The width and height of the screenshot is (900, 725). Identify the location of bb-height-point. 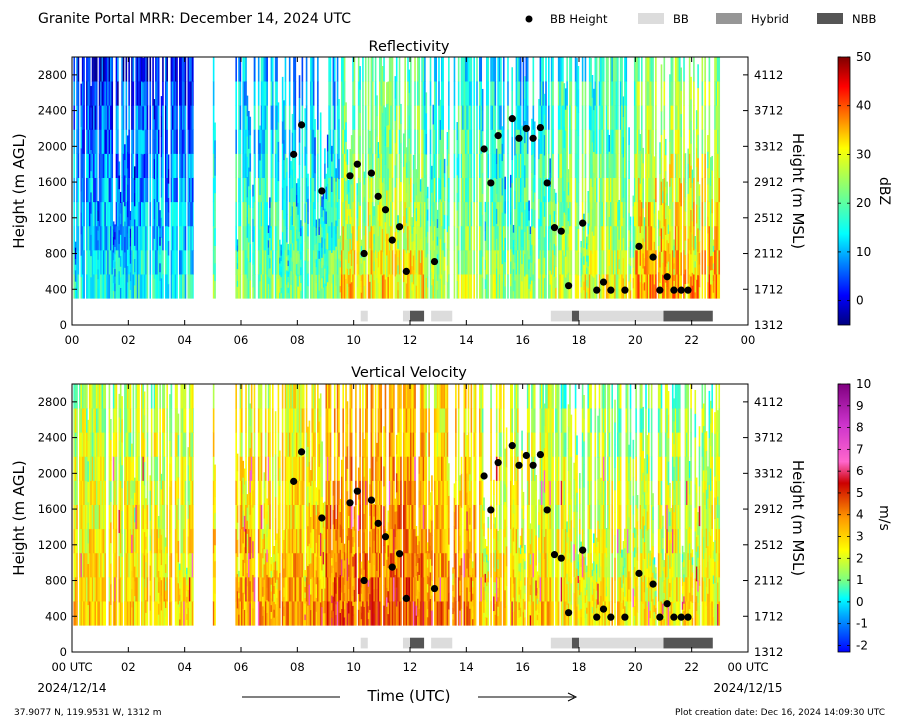
(681, 290).